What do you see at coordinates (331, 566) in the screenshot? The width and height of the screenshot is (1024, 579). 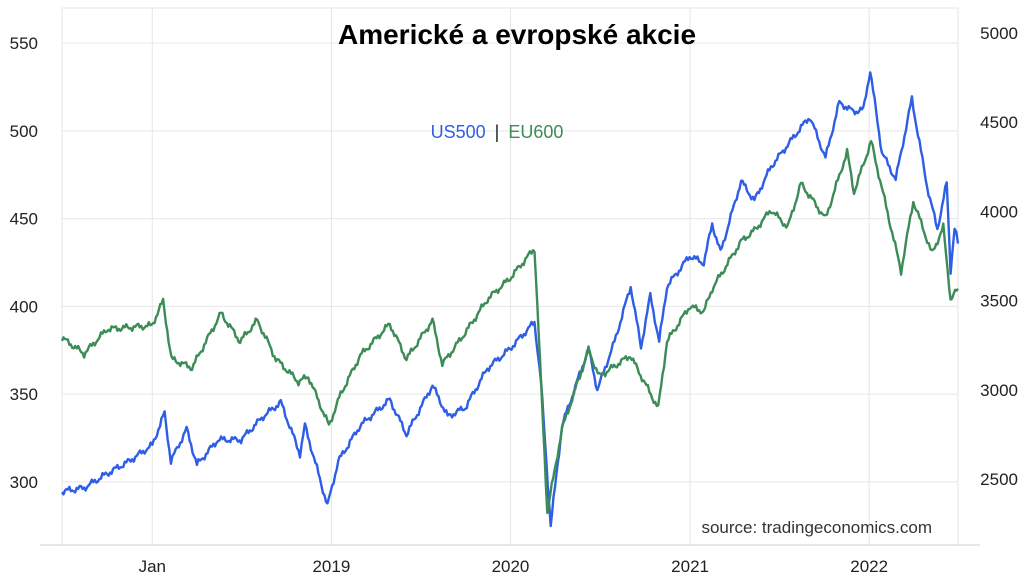 I see `x-tick-label: 2019` at bounding box center [331, 566].